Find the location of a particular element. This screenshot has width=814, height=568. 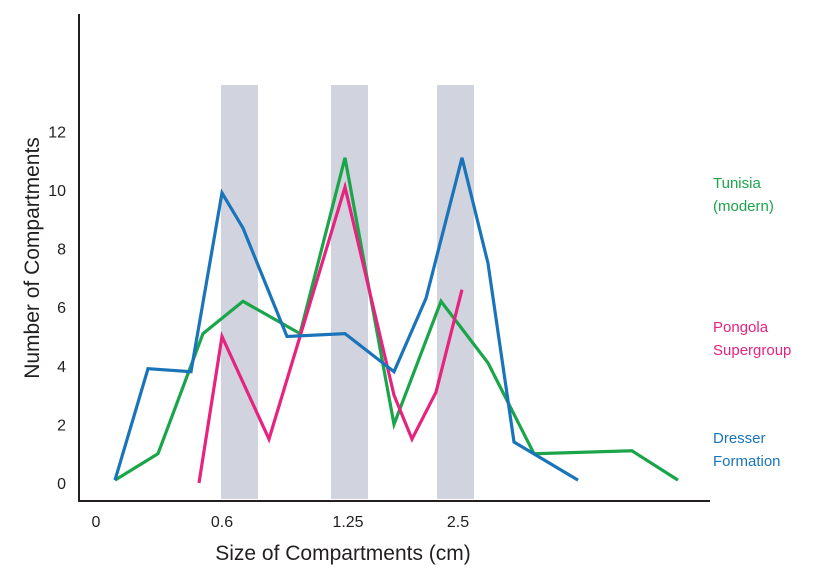

y-axis-title: Number of Compartments is located at coordinates (32, 258).